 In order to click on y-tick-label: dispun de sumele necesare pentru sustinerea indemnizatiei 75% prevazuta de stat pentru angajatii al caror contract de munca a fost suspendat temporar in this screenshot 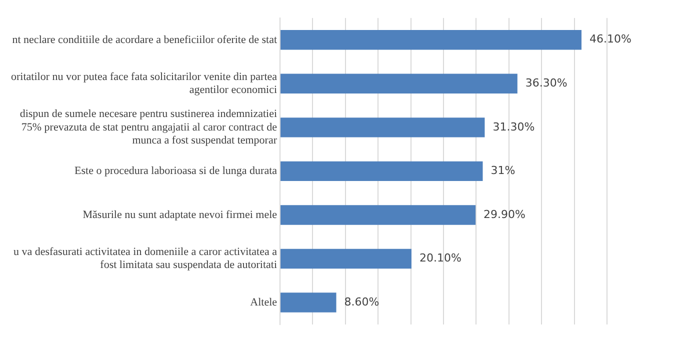, I will do `click(149, 127)`.